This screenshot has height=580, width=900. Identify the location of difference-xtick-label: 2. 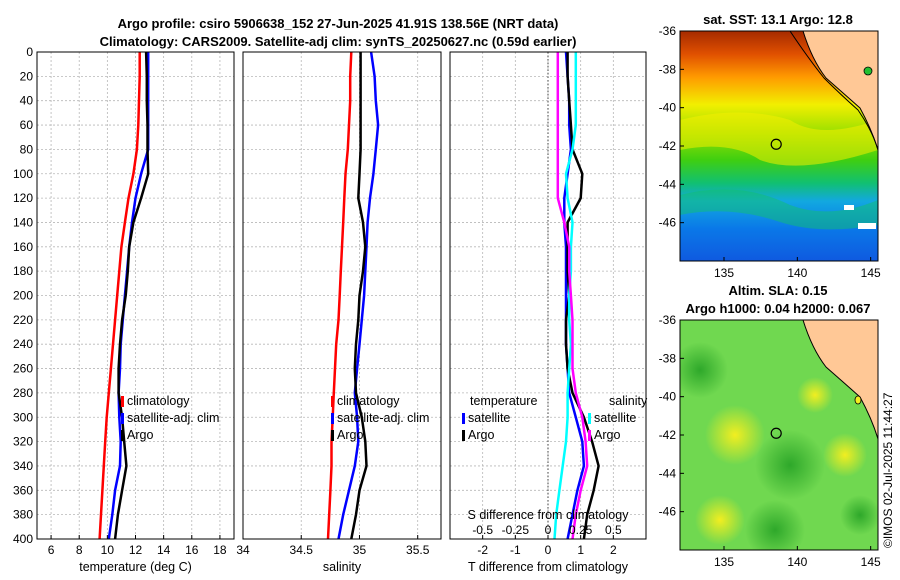
(613, 550).